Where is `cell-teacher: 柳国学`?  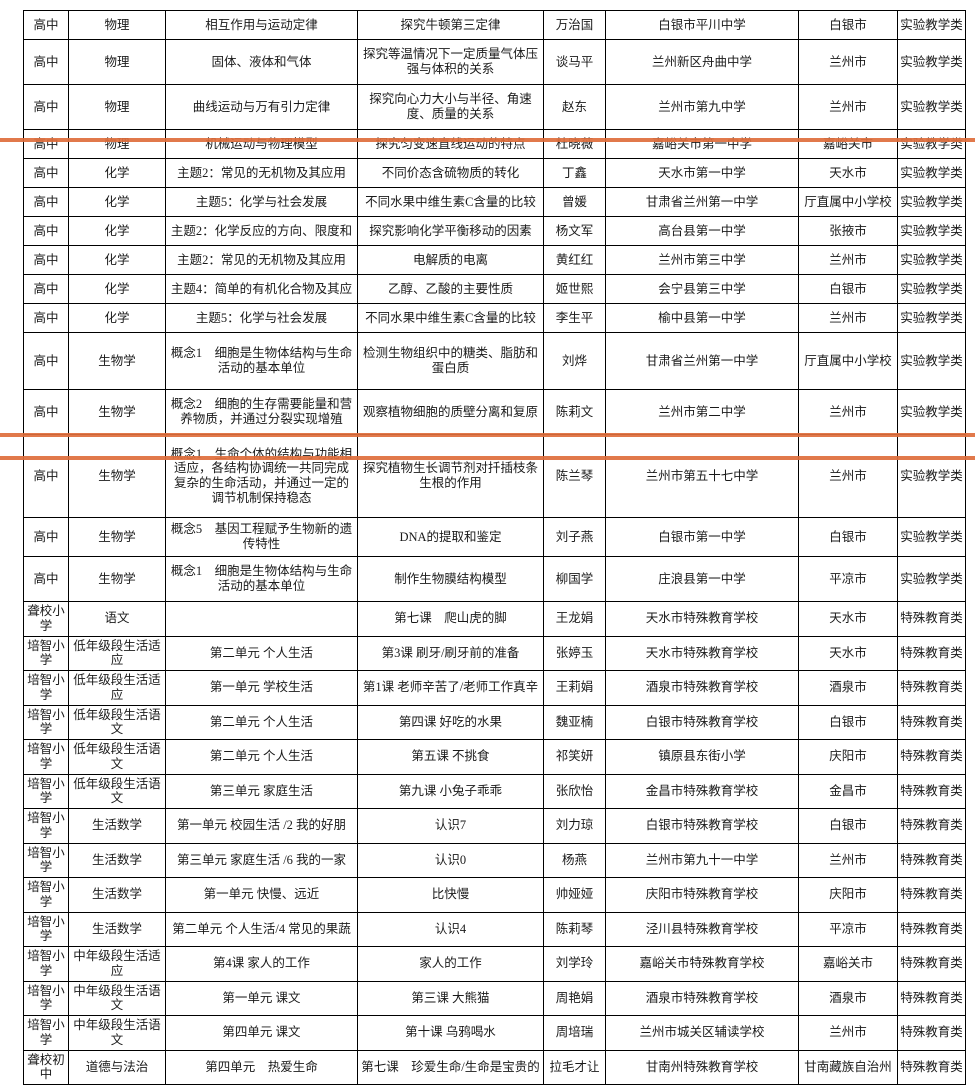
cell-teacher: 柳国学 is located at coordinates (574, 579).